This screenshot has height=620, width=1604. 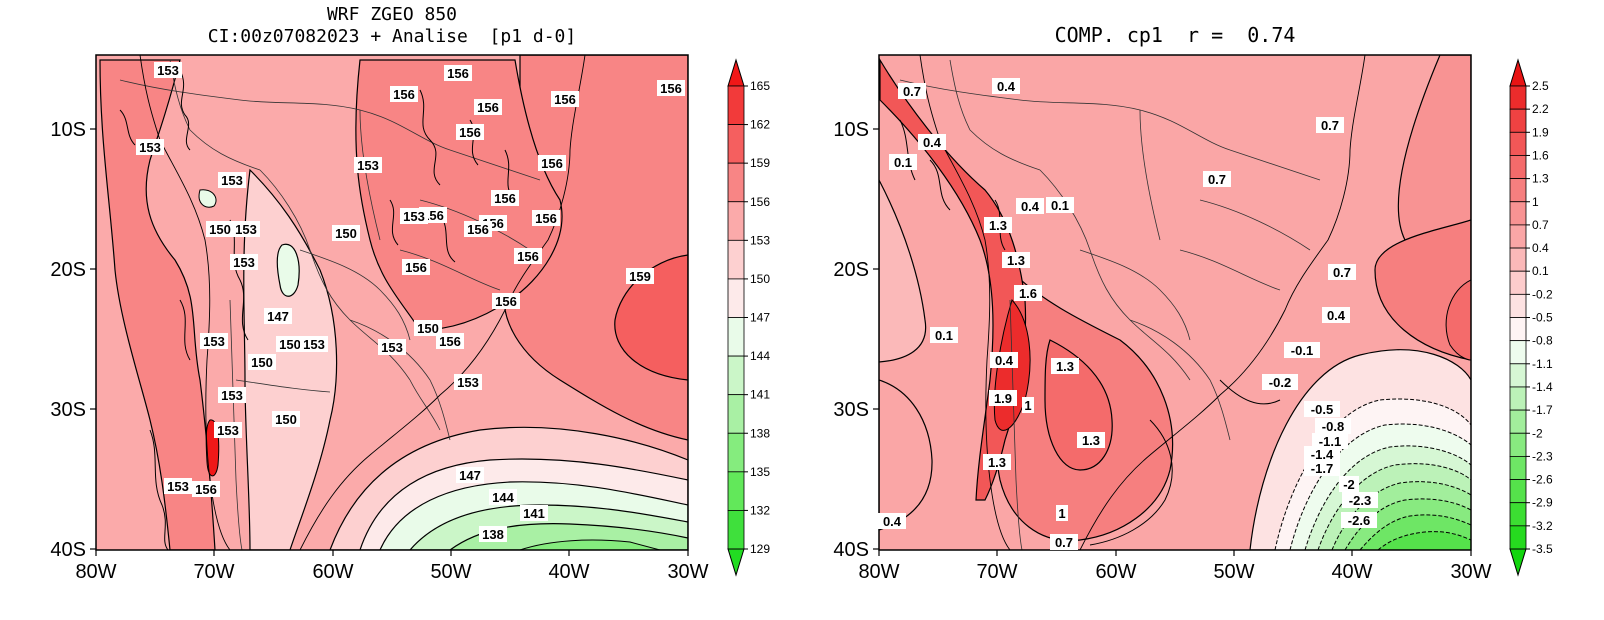 I want to click on colorbar-label: 165, so click(x=760, y=86).